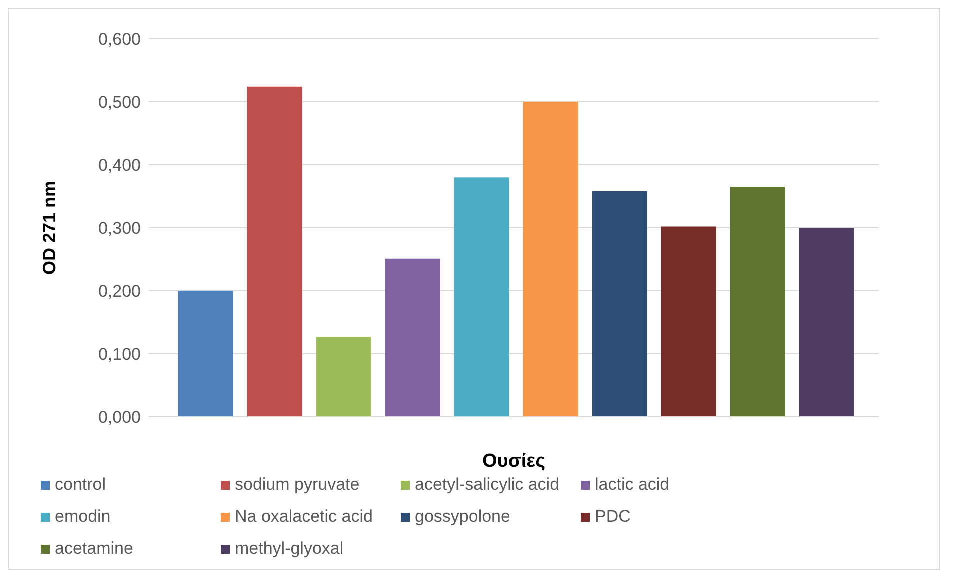  Describe the element at coordinates (49, 228) in the screenshot. I see `y-axis-title: OD 271 nm` at that location.